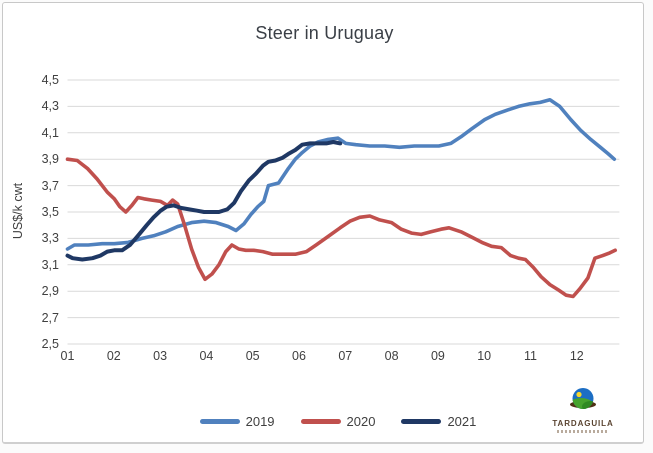 The width and height of the screenshot is (653, 453). Describe the element at coordinates (437, 356) in the screenshot. I see `x-tick-label: 09` at that location.